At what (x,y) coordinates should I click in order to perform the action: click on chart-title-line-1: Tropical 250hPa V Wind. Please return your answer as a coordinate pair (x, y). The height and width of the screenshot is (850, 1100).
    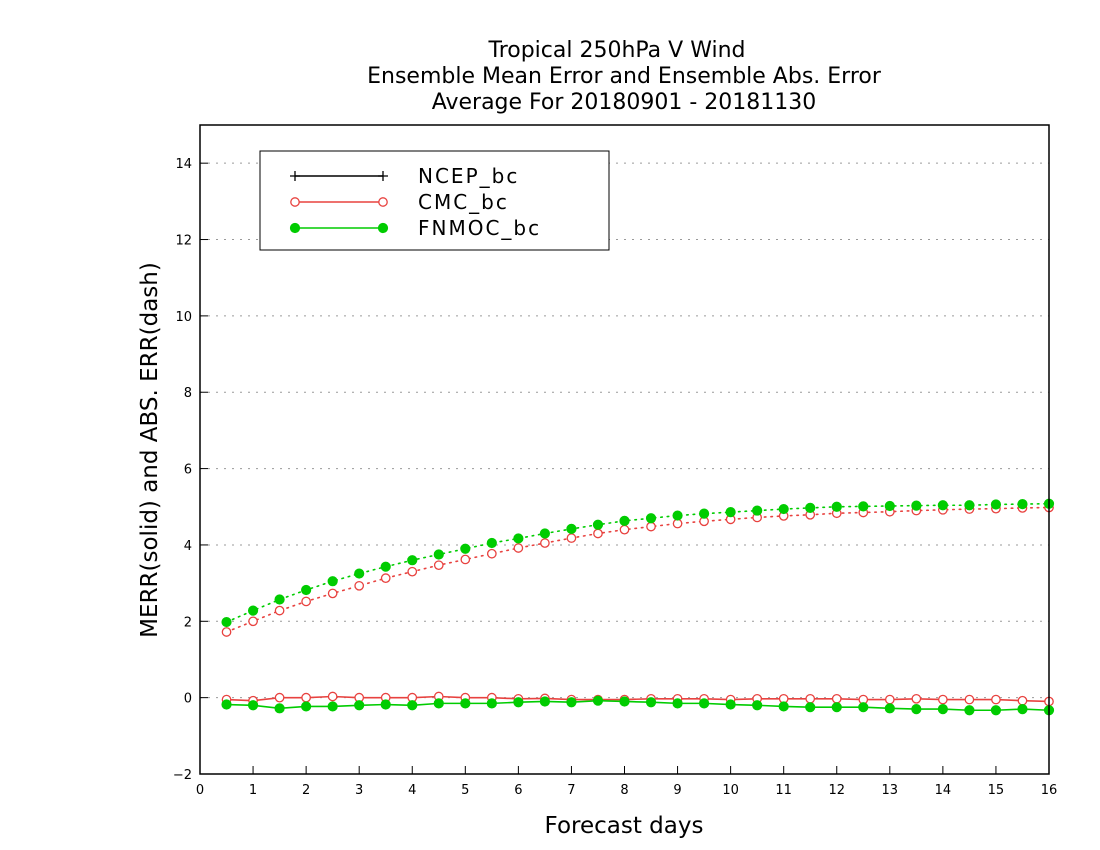
    Looking at the image, I should click on (616, 50).